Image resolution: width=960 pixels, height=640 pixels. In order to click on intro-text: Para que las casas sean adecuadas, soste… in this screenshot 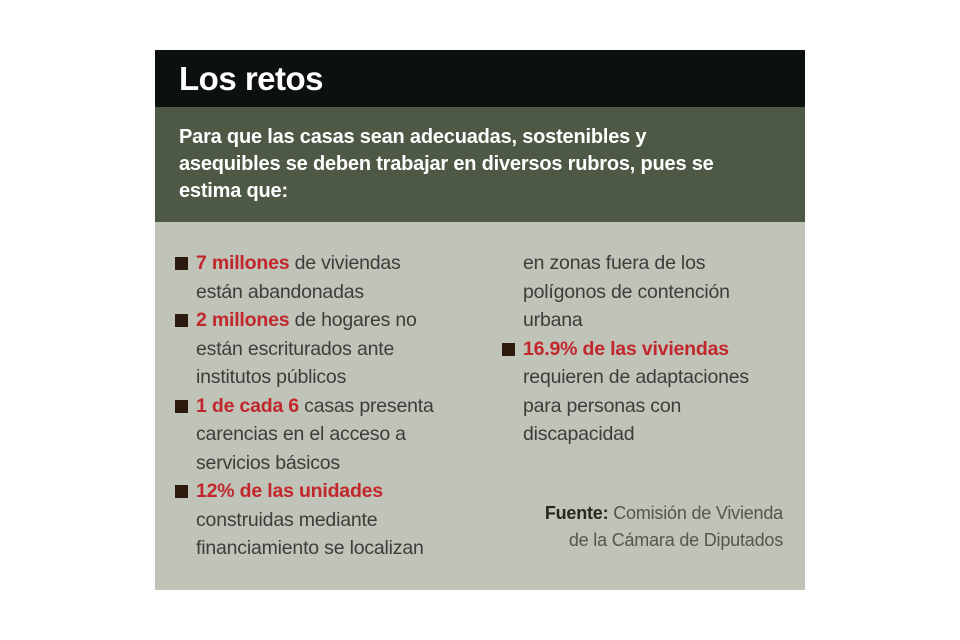, I will do `click(446, 164)`.